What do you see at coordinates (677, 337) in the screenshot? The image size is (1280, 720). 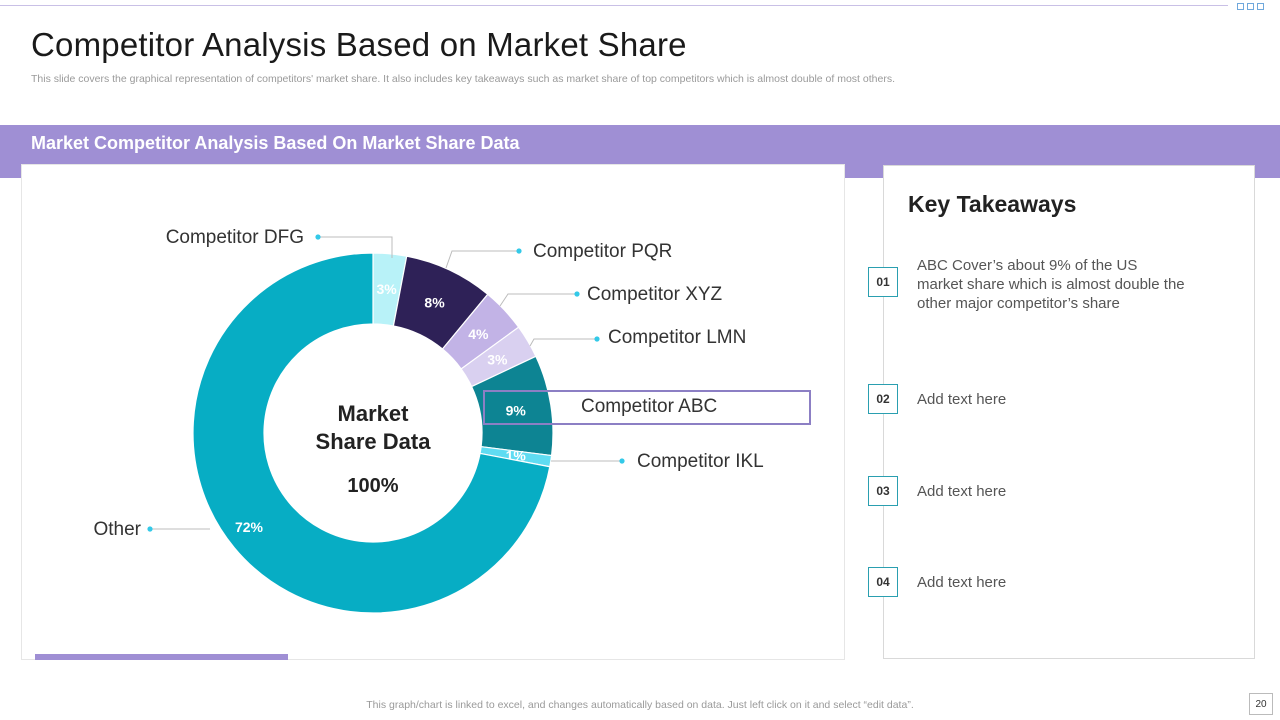 I see `category-label-competitor-lmn: Competitor LMN` at bounding box center [677, 337].